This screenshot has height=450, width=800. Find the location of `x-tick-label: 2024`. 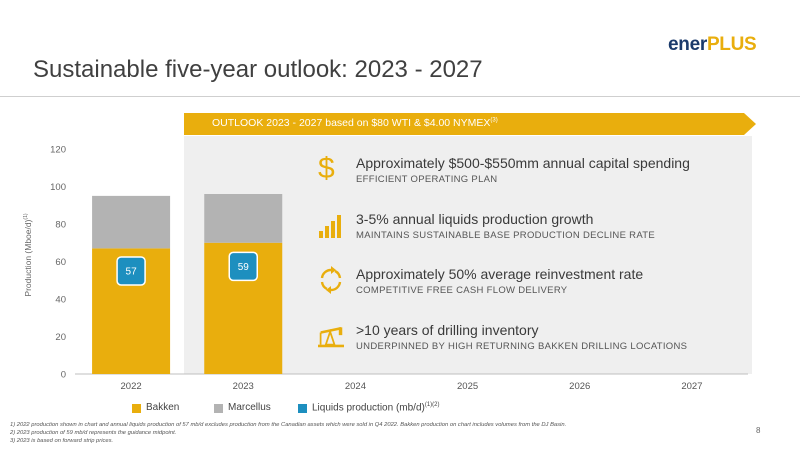

x-tick-label: 2024 is located at coordinates (355, 386).